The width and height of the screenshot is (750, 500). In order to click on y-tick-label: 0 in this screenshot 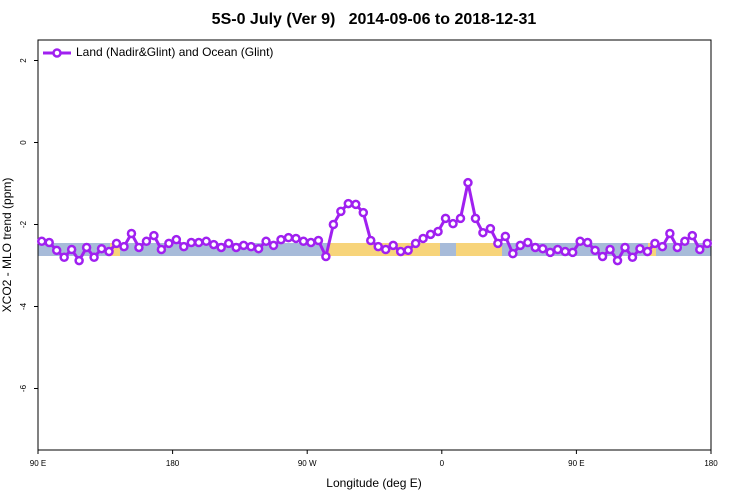, I will do `click(23, 142)`.